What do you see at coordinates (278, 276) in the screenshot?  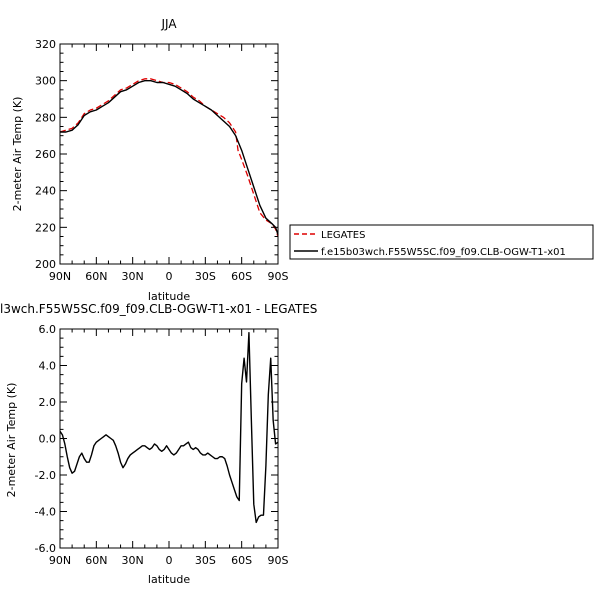 I see `top-chart-xtick-label: 90S` at bounding box center [278, 276].